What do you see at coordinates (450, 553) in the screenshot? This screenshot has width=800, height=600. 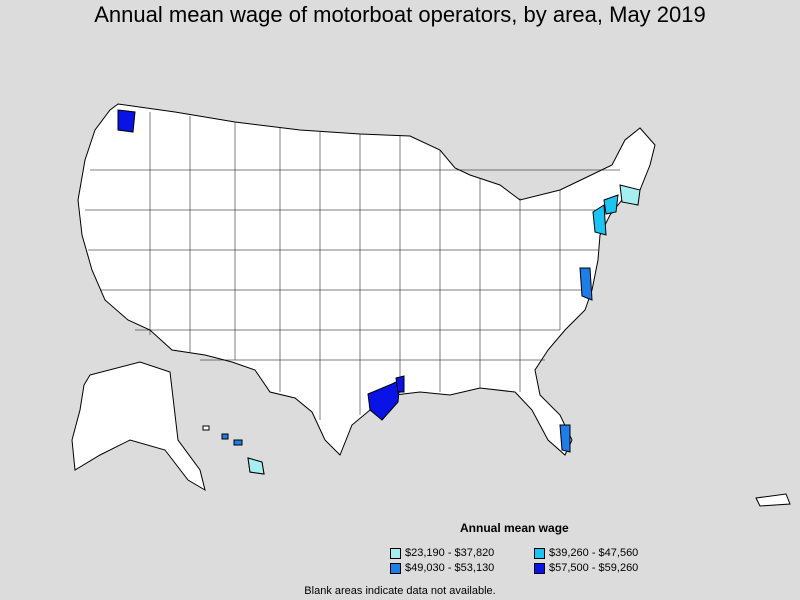 I see `legend-label-0: $23,190 - $37,820` at bounding box center [450, 553].